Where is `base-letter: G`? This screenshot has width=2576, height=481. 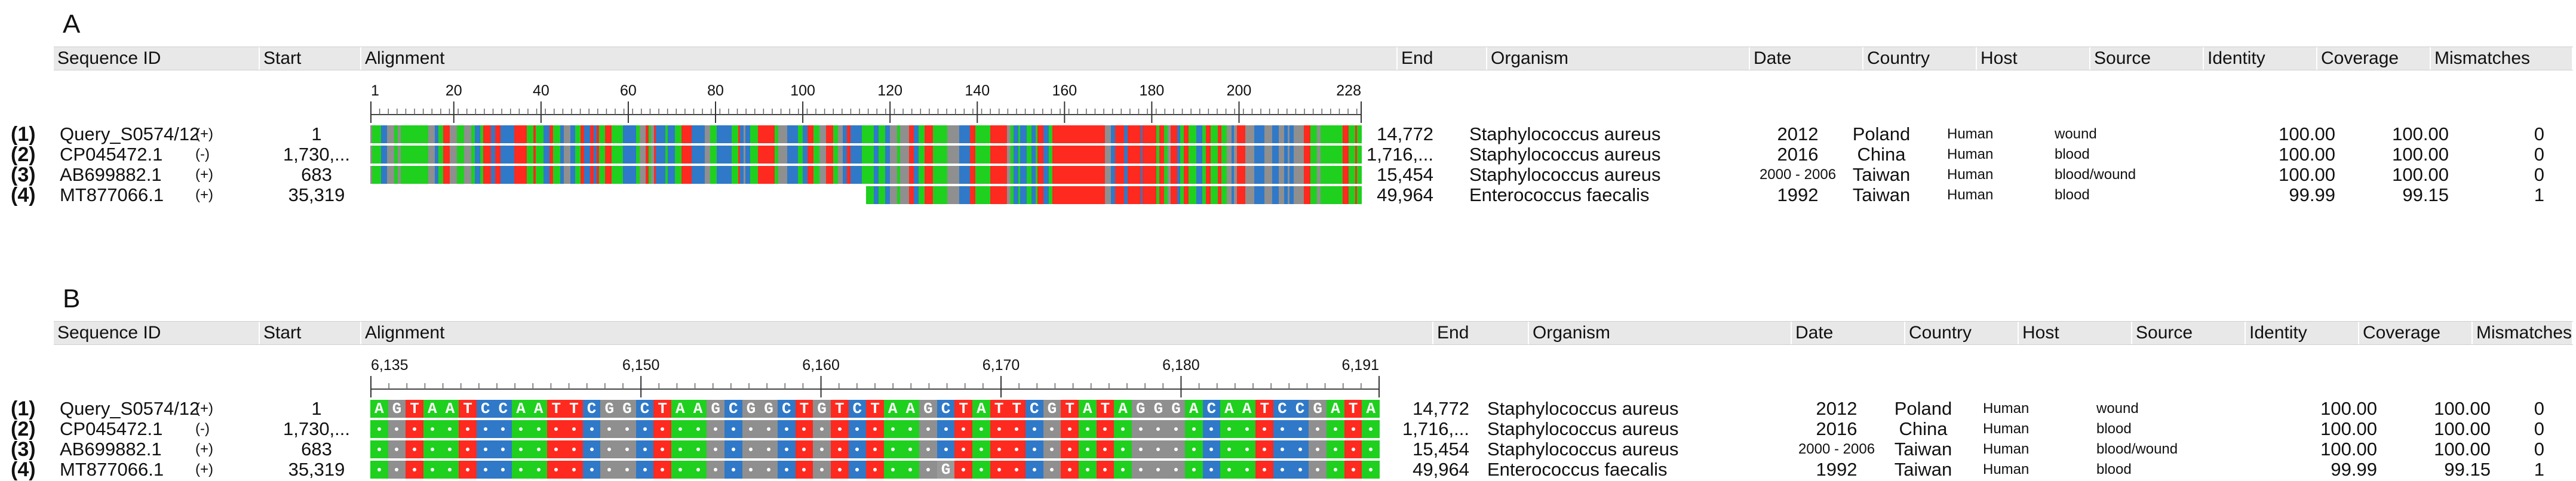
base-letter: G is located at coordinates (1176, 409).